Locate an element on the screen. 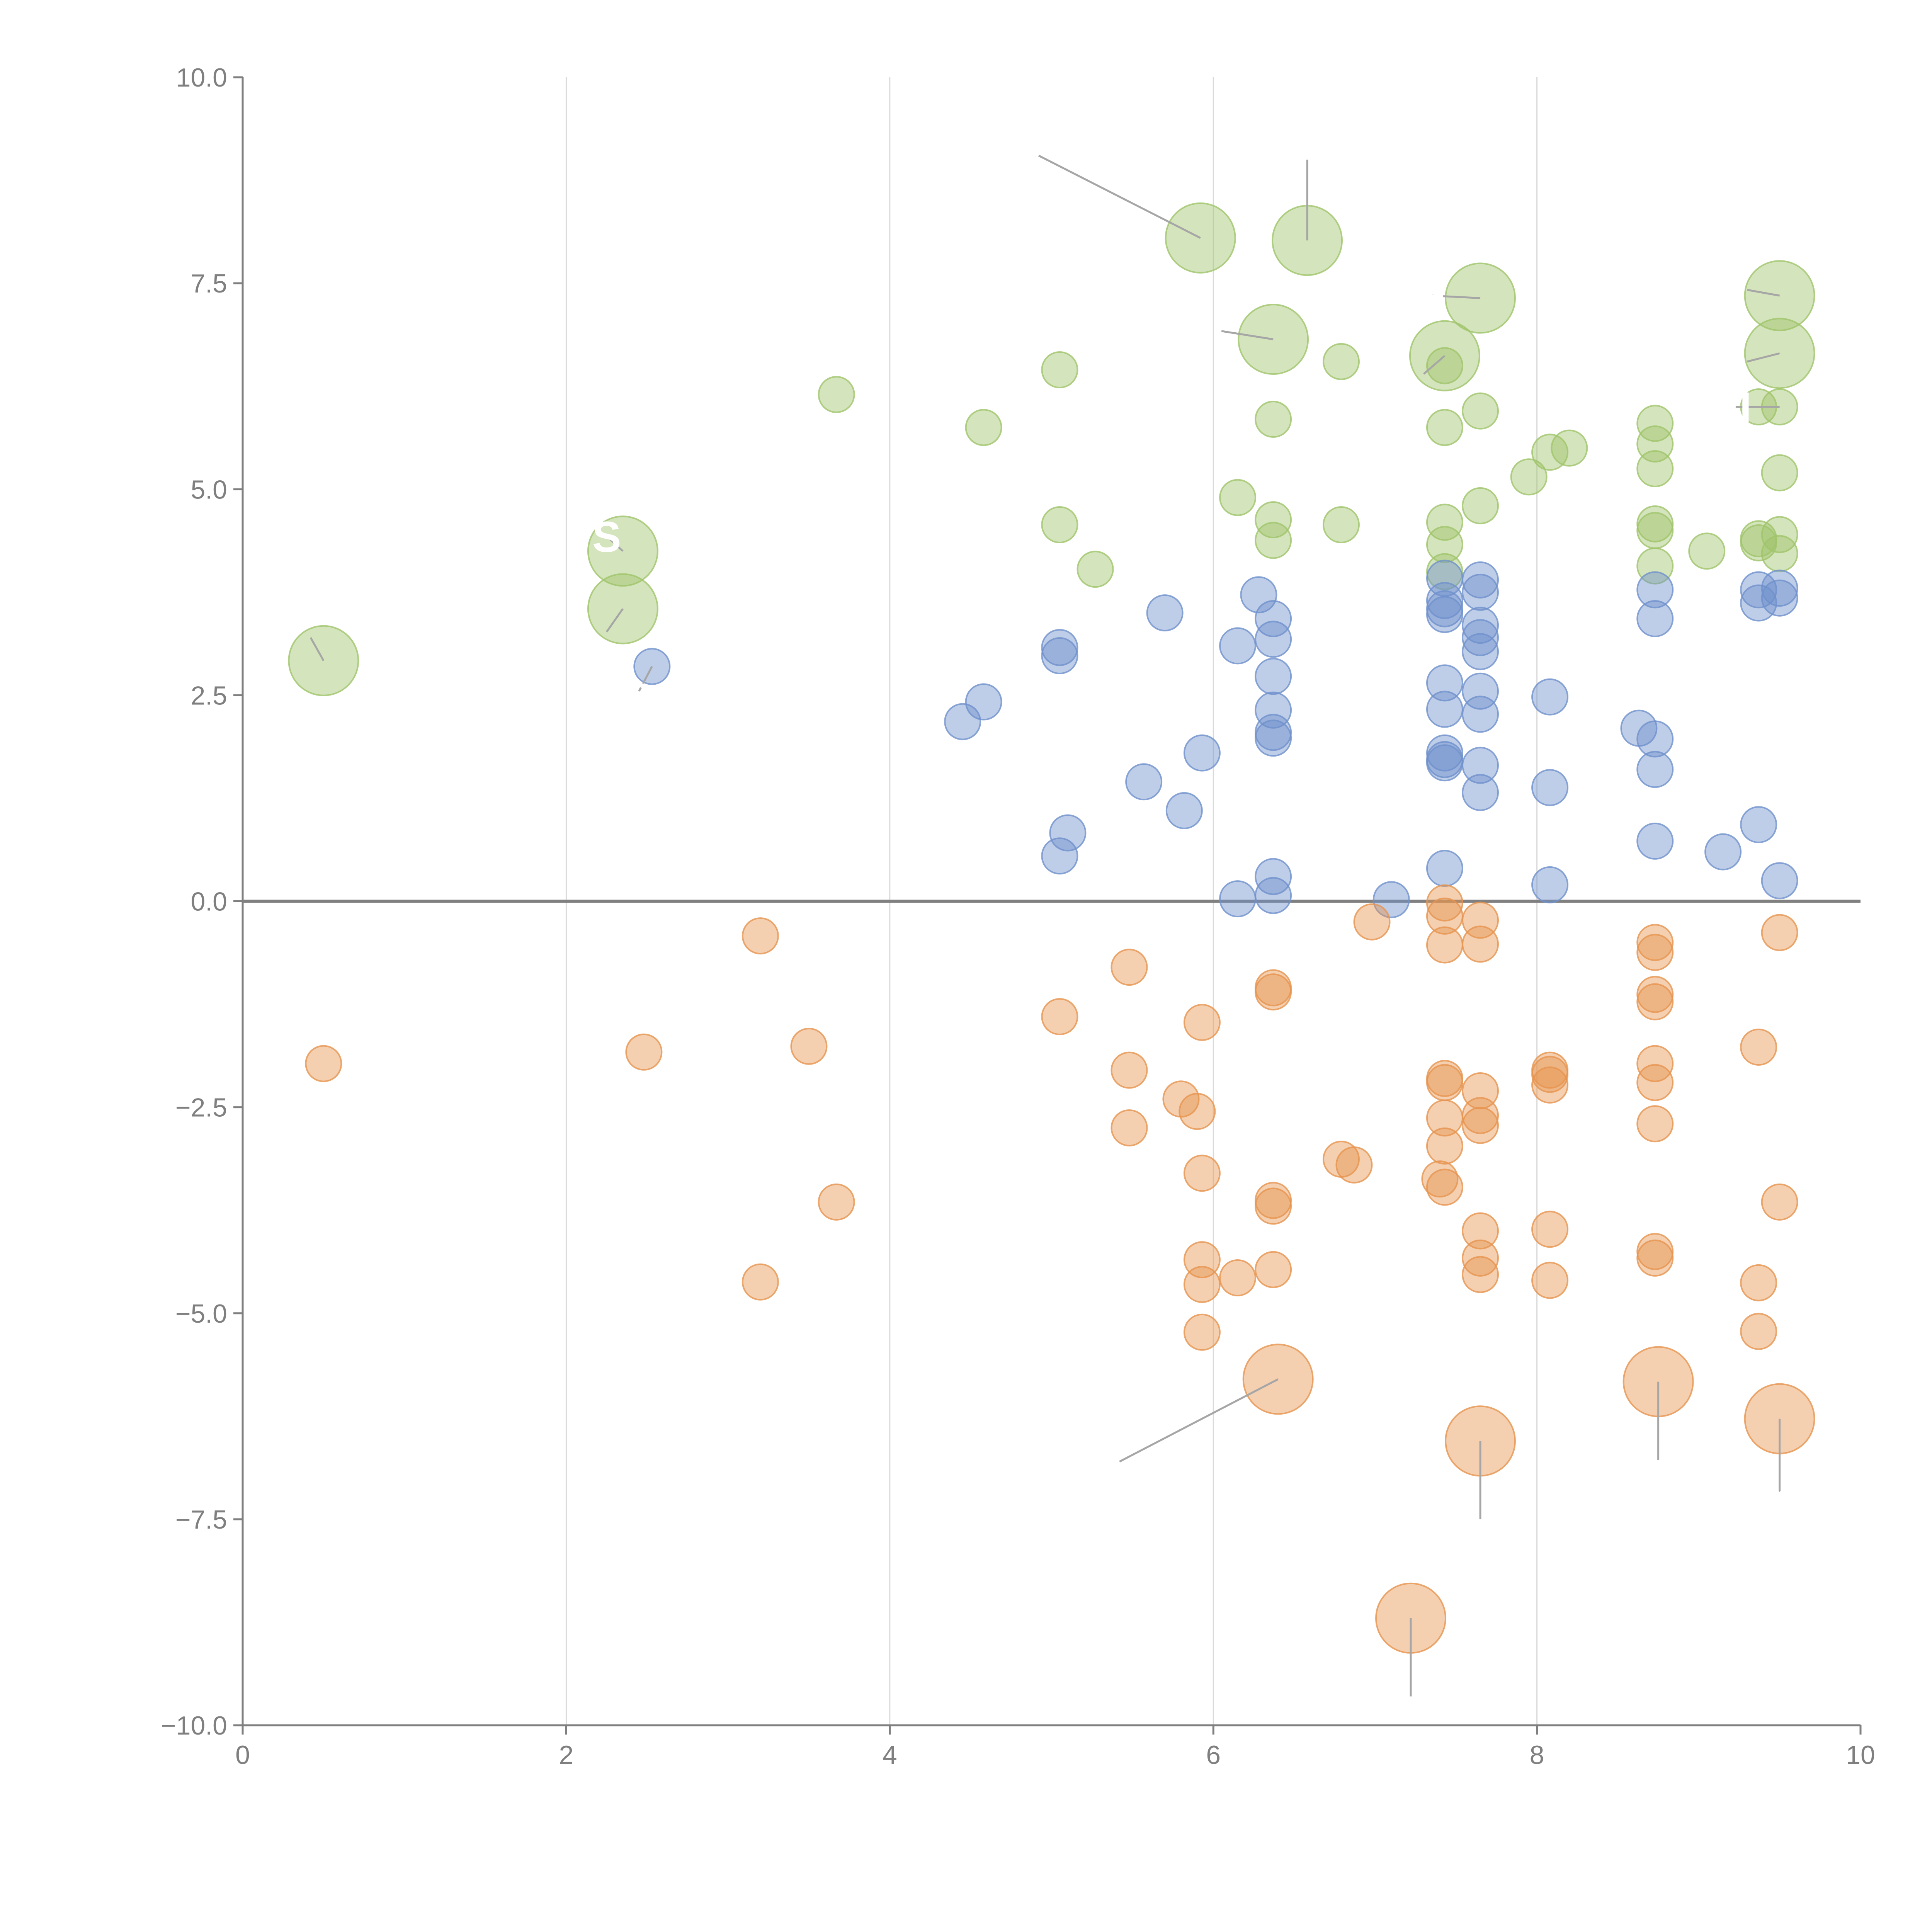 Image resolution: width=1932 pixels, height=1932 pixels. x-tick-label: 8 is located at coordinates (1537, 1755).